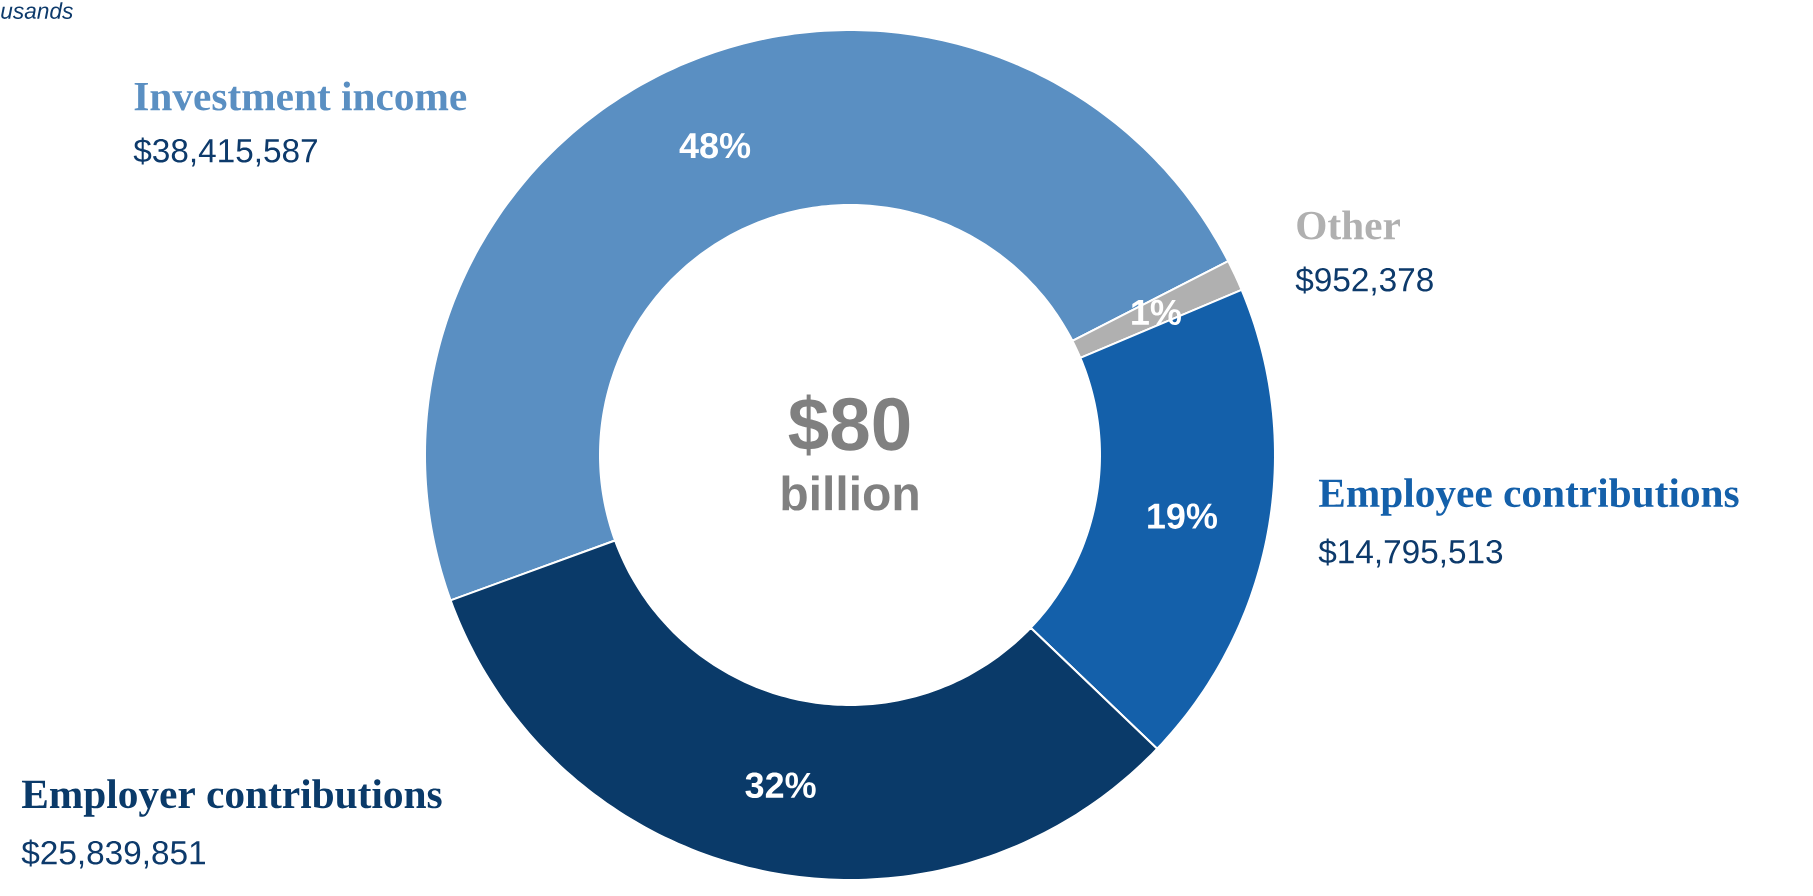  What do you see at coordinates (1364, 281) in the screenshot?
I see `data-label: $952,378` at bounding box center [1364, 281].